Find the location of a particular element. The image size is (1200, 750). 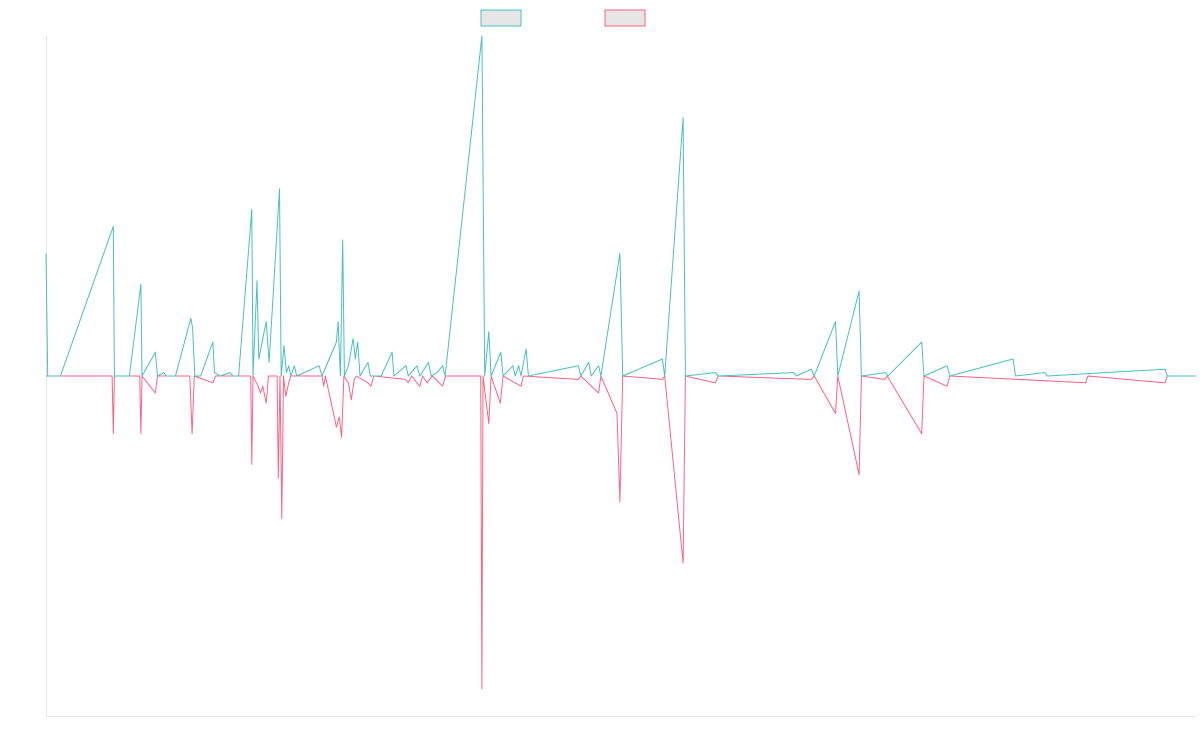

legend-swatch-series-a is located at coordinates (501, 18).